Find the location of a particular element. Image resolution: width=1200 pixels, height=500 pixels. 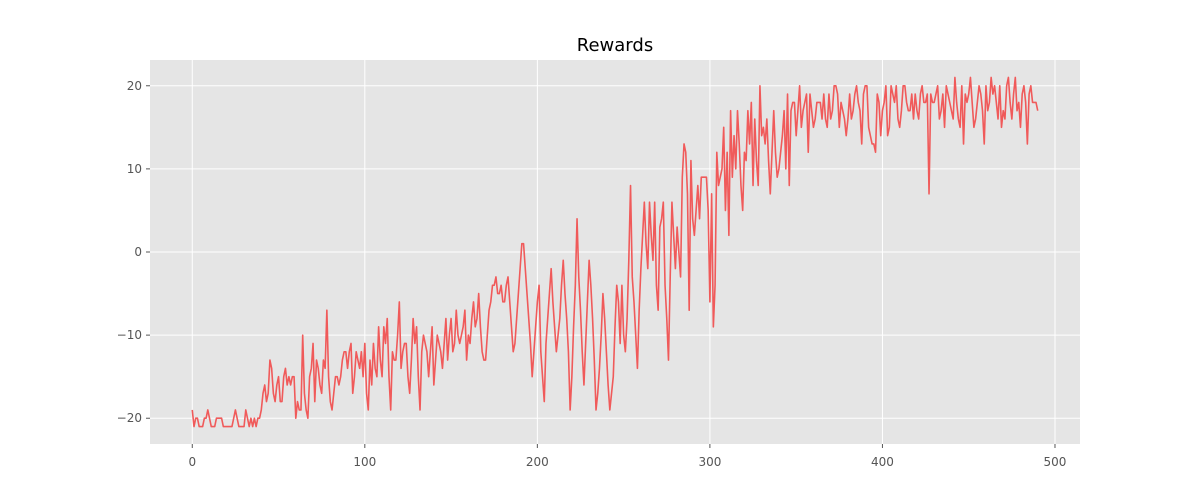

chart-title: Rewards is located at coordinates (615, 45).